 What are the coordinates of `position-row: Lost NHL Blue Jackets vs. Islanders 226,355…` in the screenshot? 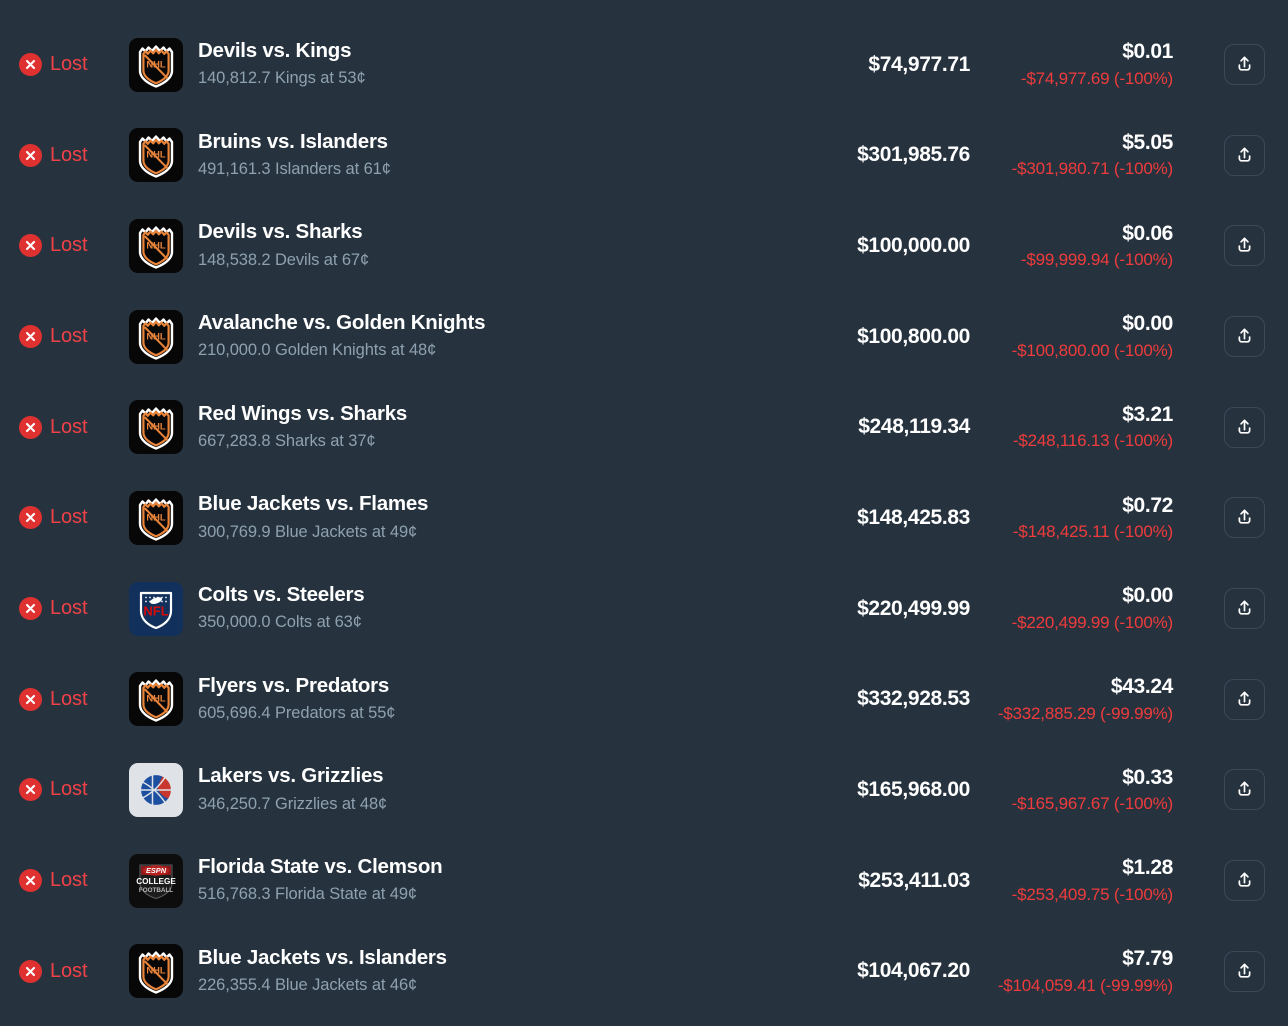 It's located at (644, 971).